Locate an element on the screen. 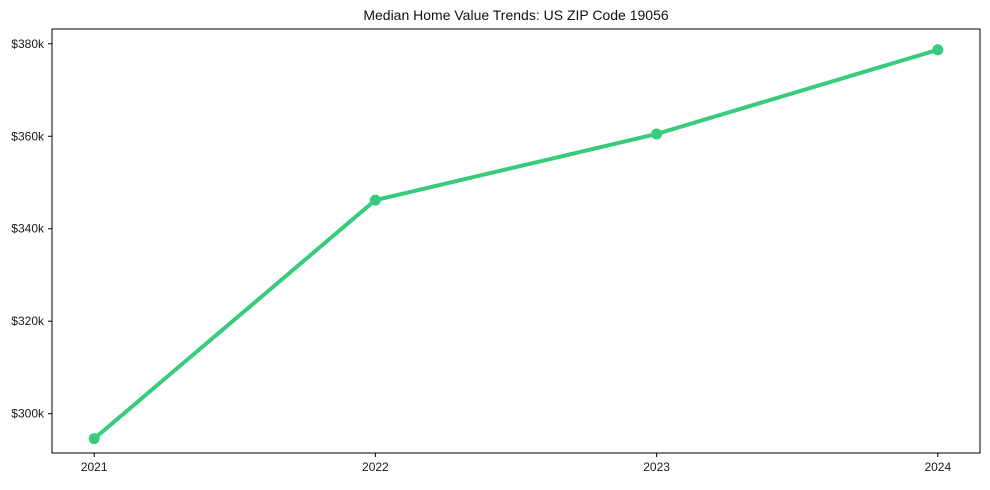 The image size is (990, 490). x-tick-label: 2022 is located at coordinates (375, 467).